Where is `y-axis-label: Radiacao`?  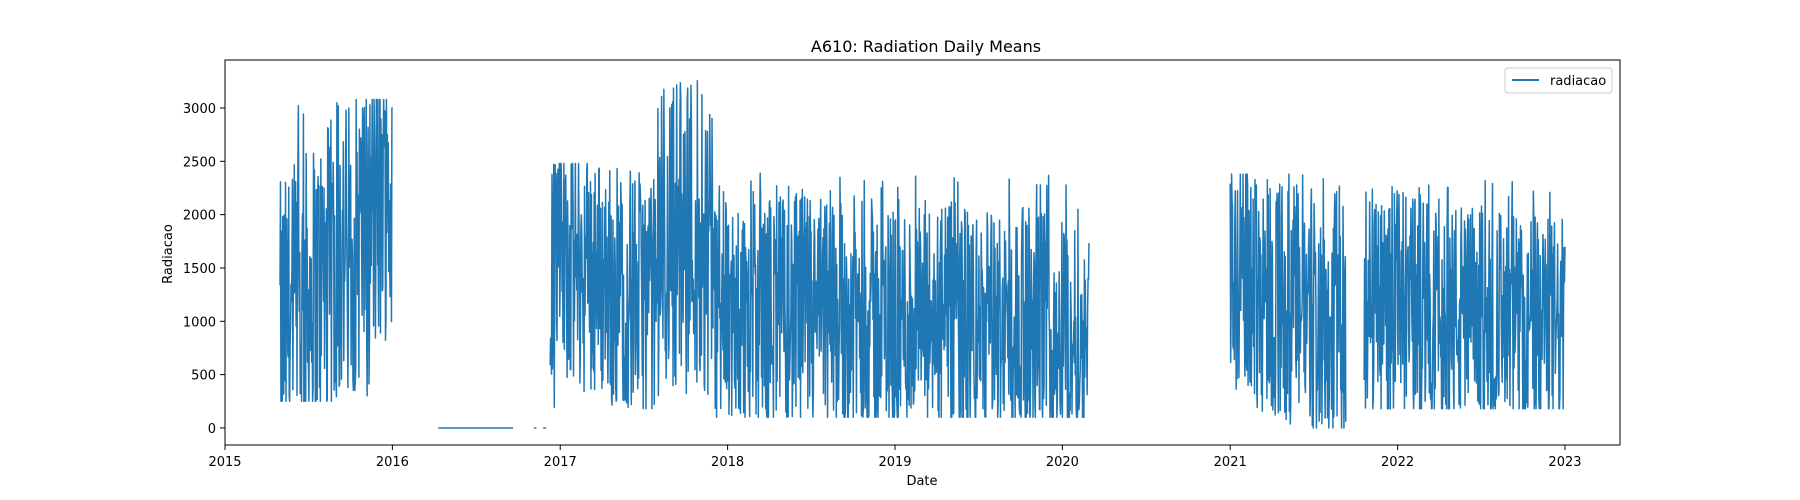
y-axis-label: Radiacao is located at coordinates (168, 254).